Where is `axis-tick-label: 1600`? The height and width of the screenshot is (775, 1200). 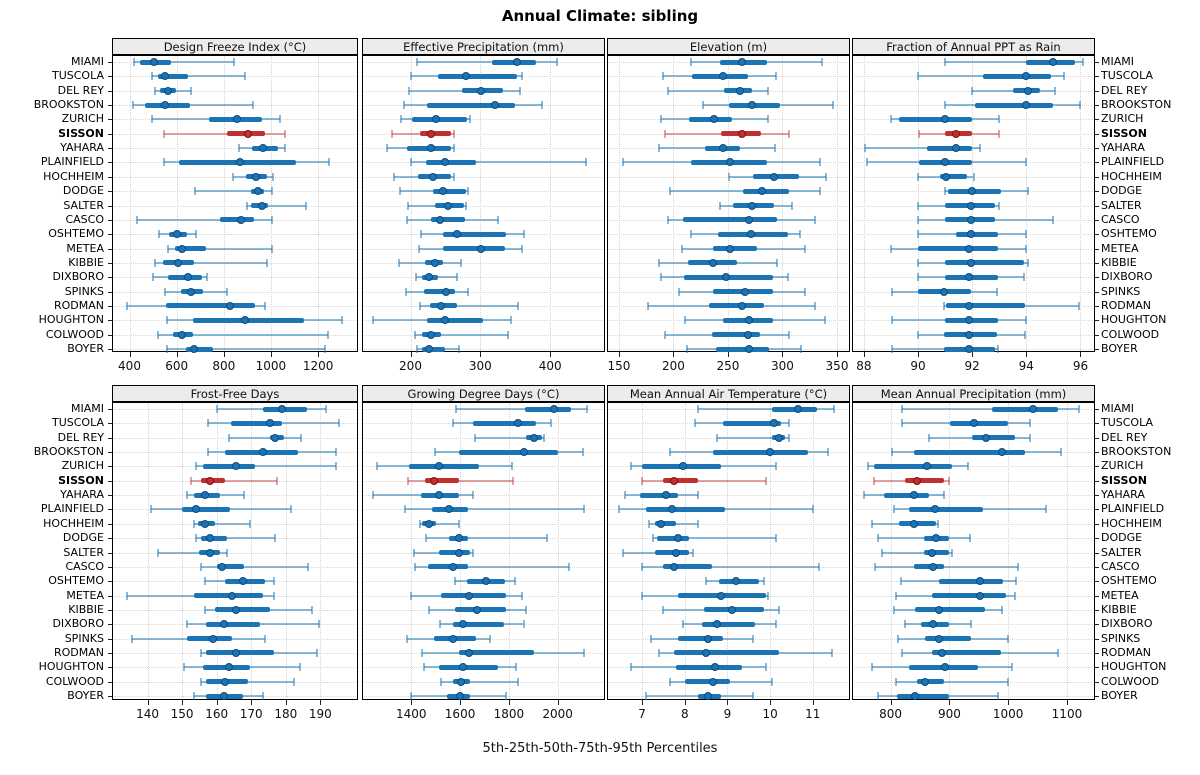 axis-tick-label: 1600 is located at coordinates (460, 714).